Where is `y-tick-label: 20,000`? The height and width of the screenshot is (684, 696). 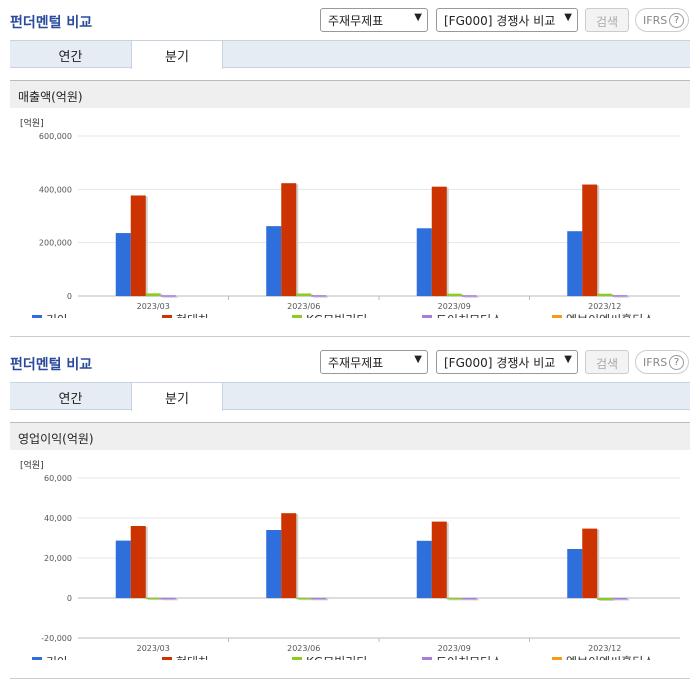
y-tick-label: 20,000 is located at coordinates (58, 558).